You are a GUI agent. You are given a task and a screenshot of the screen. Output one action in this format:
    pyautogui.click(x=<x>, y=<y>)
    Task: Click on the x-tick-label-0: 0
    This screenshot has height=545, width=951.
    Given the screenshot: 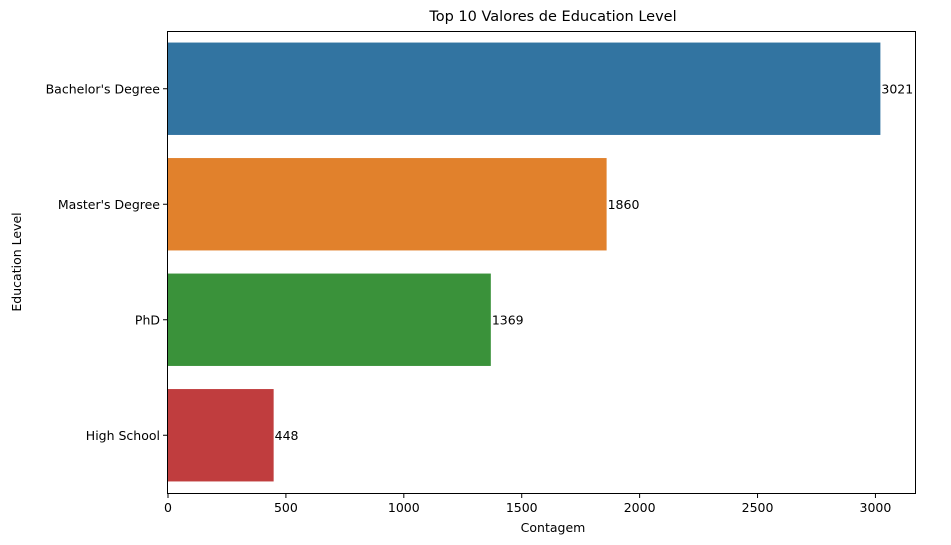 What is the action you would take?
    pyautogui.click(x=168, y=507)
    